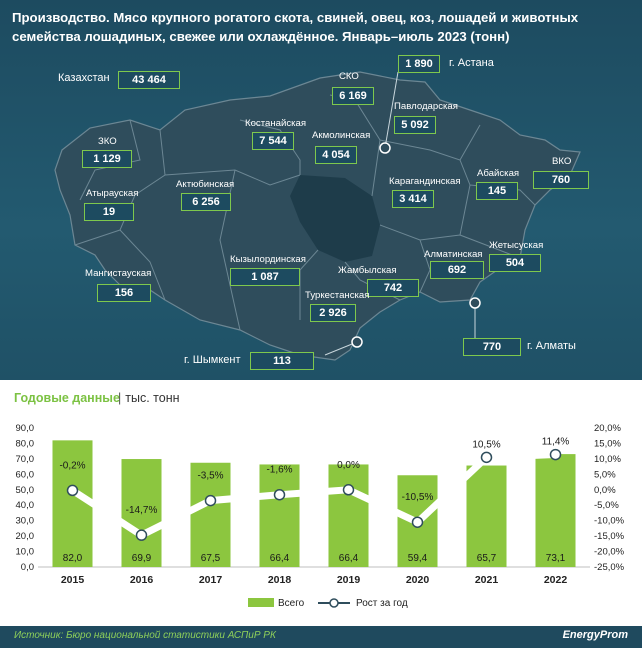  What do you see at coordinates (291, 603) in the screenshot?
I see `legend-bar-label: Всего` at bounding box center [291, 603].